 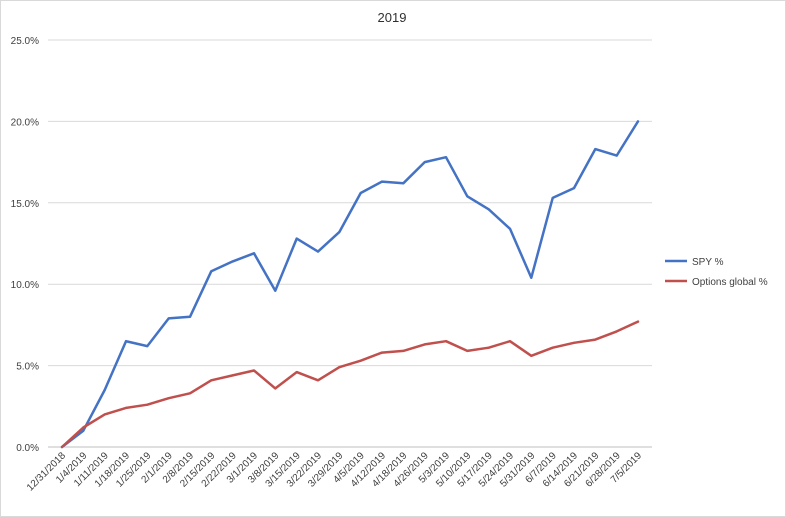 What do you see at coordinates (708, 262) in the screenshot?
I see `legend-label: SPY %` at bounding box center [708, 262].